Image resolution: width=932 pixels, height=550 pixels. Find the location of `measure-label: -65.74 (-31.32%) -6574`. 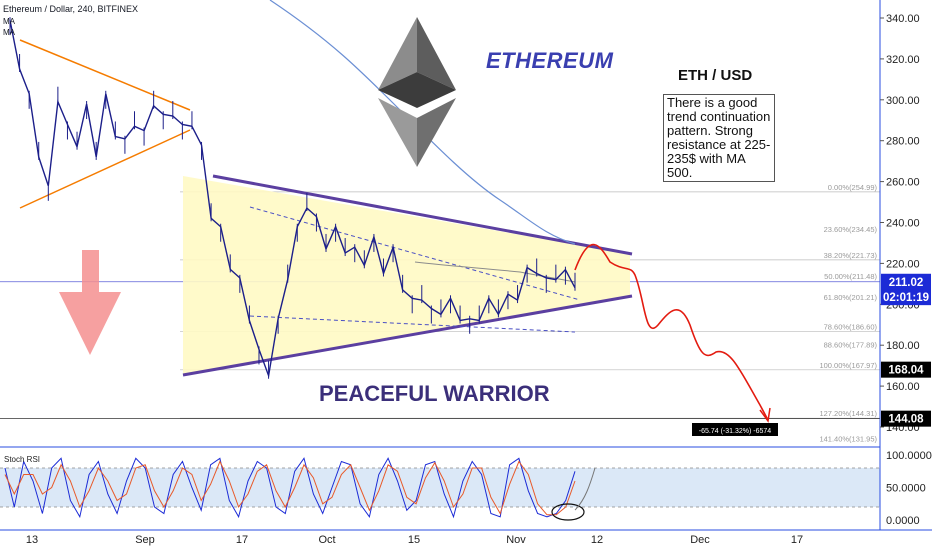

measure-label: -65.74 (-31.32%) -6574 is located at coordinates (735, 431).